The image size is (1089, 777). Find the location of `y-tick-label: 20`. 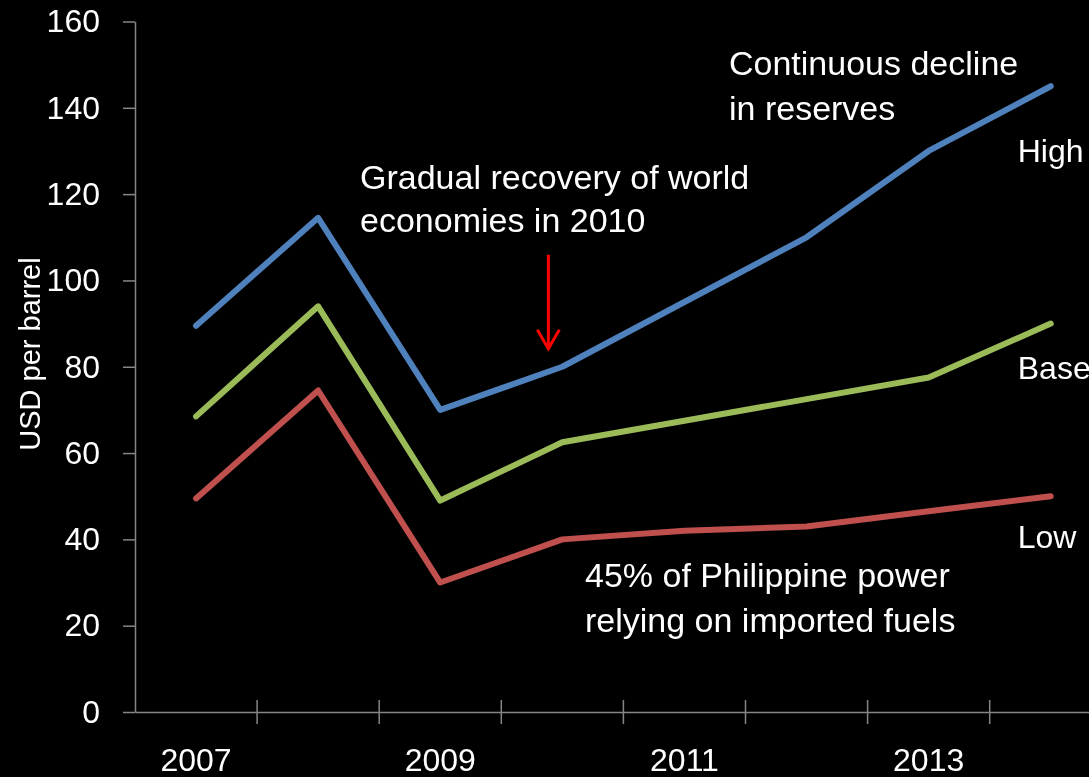

y-tick-label: 20 is located at coordinates (82, 625).